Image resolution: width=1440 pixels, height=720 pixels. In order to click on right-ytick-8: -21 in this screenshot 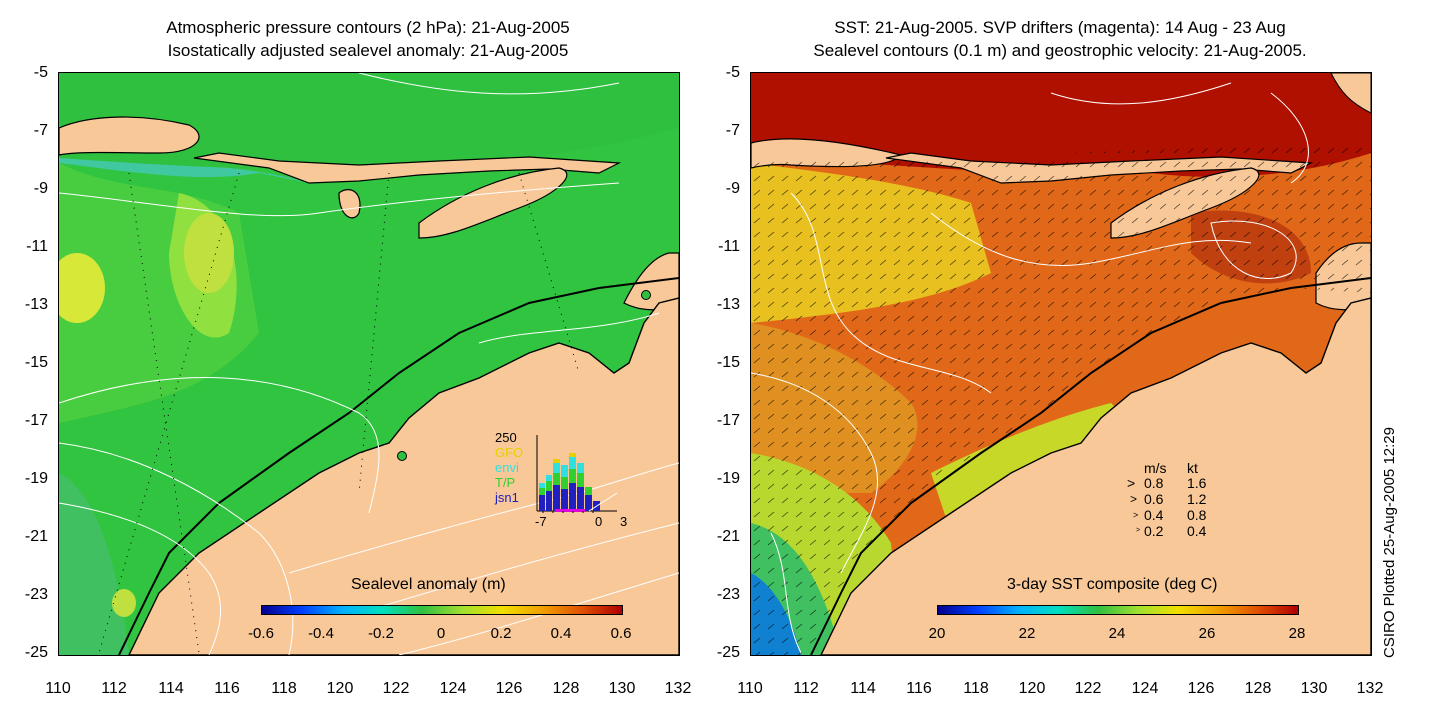, I will do `click(728, 536)`.